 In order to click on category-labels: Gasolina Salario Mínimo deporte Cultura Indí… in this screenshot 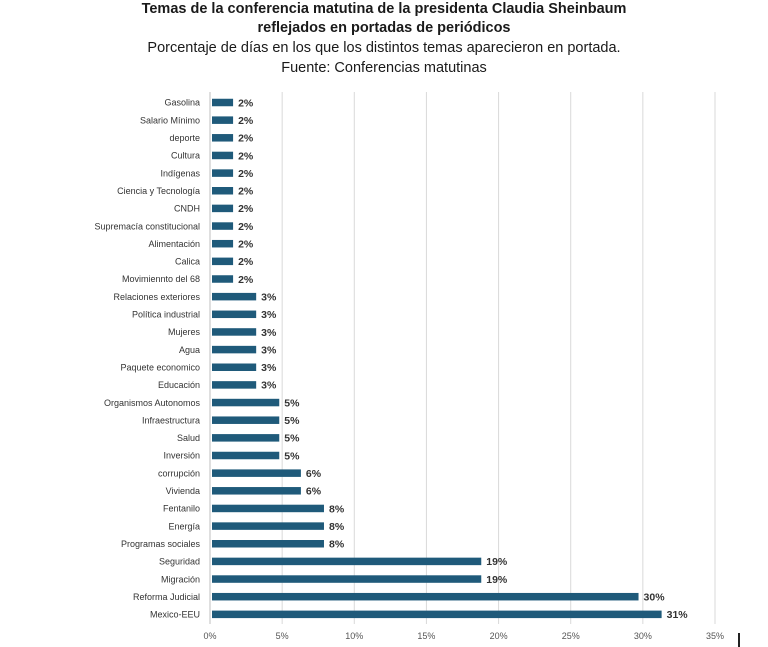, I will do `click(147, 359)`.